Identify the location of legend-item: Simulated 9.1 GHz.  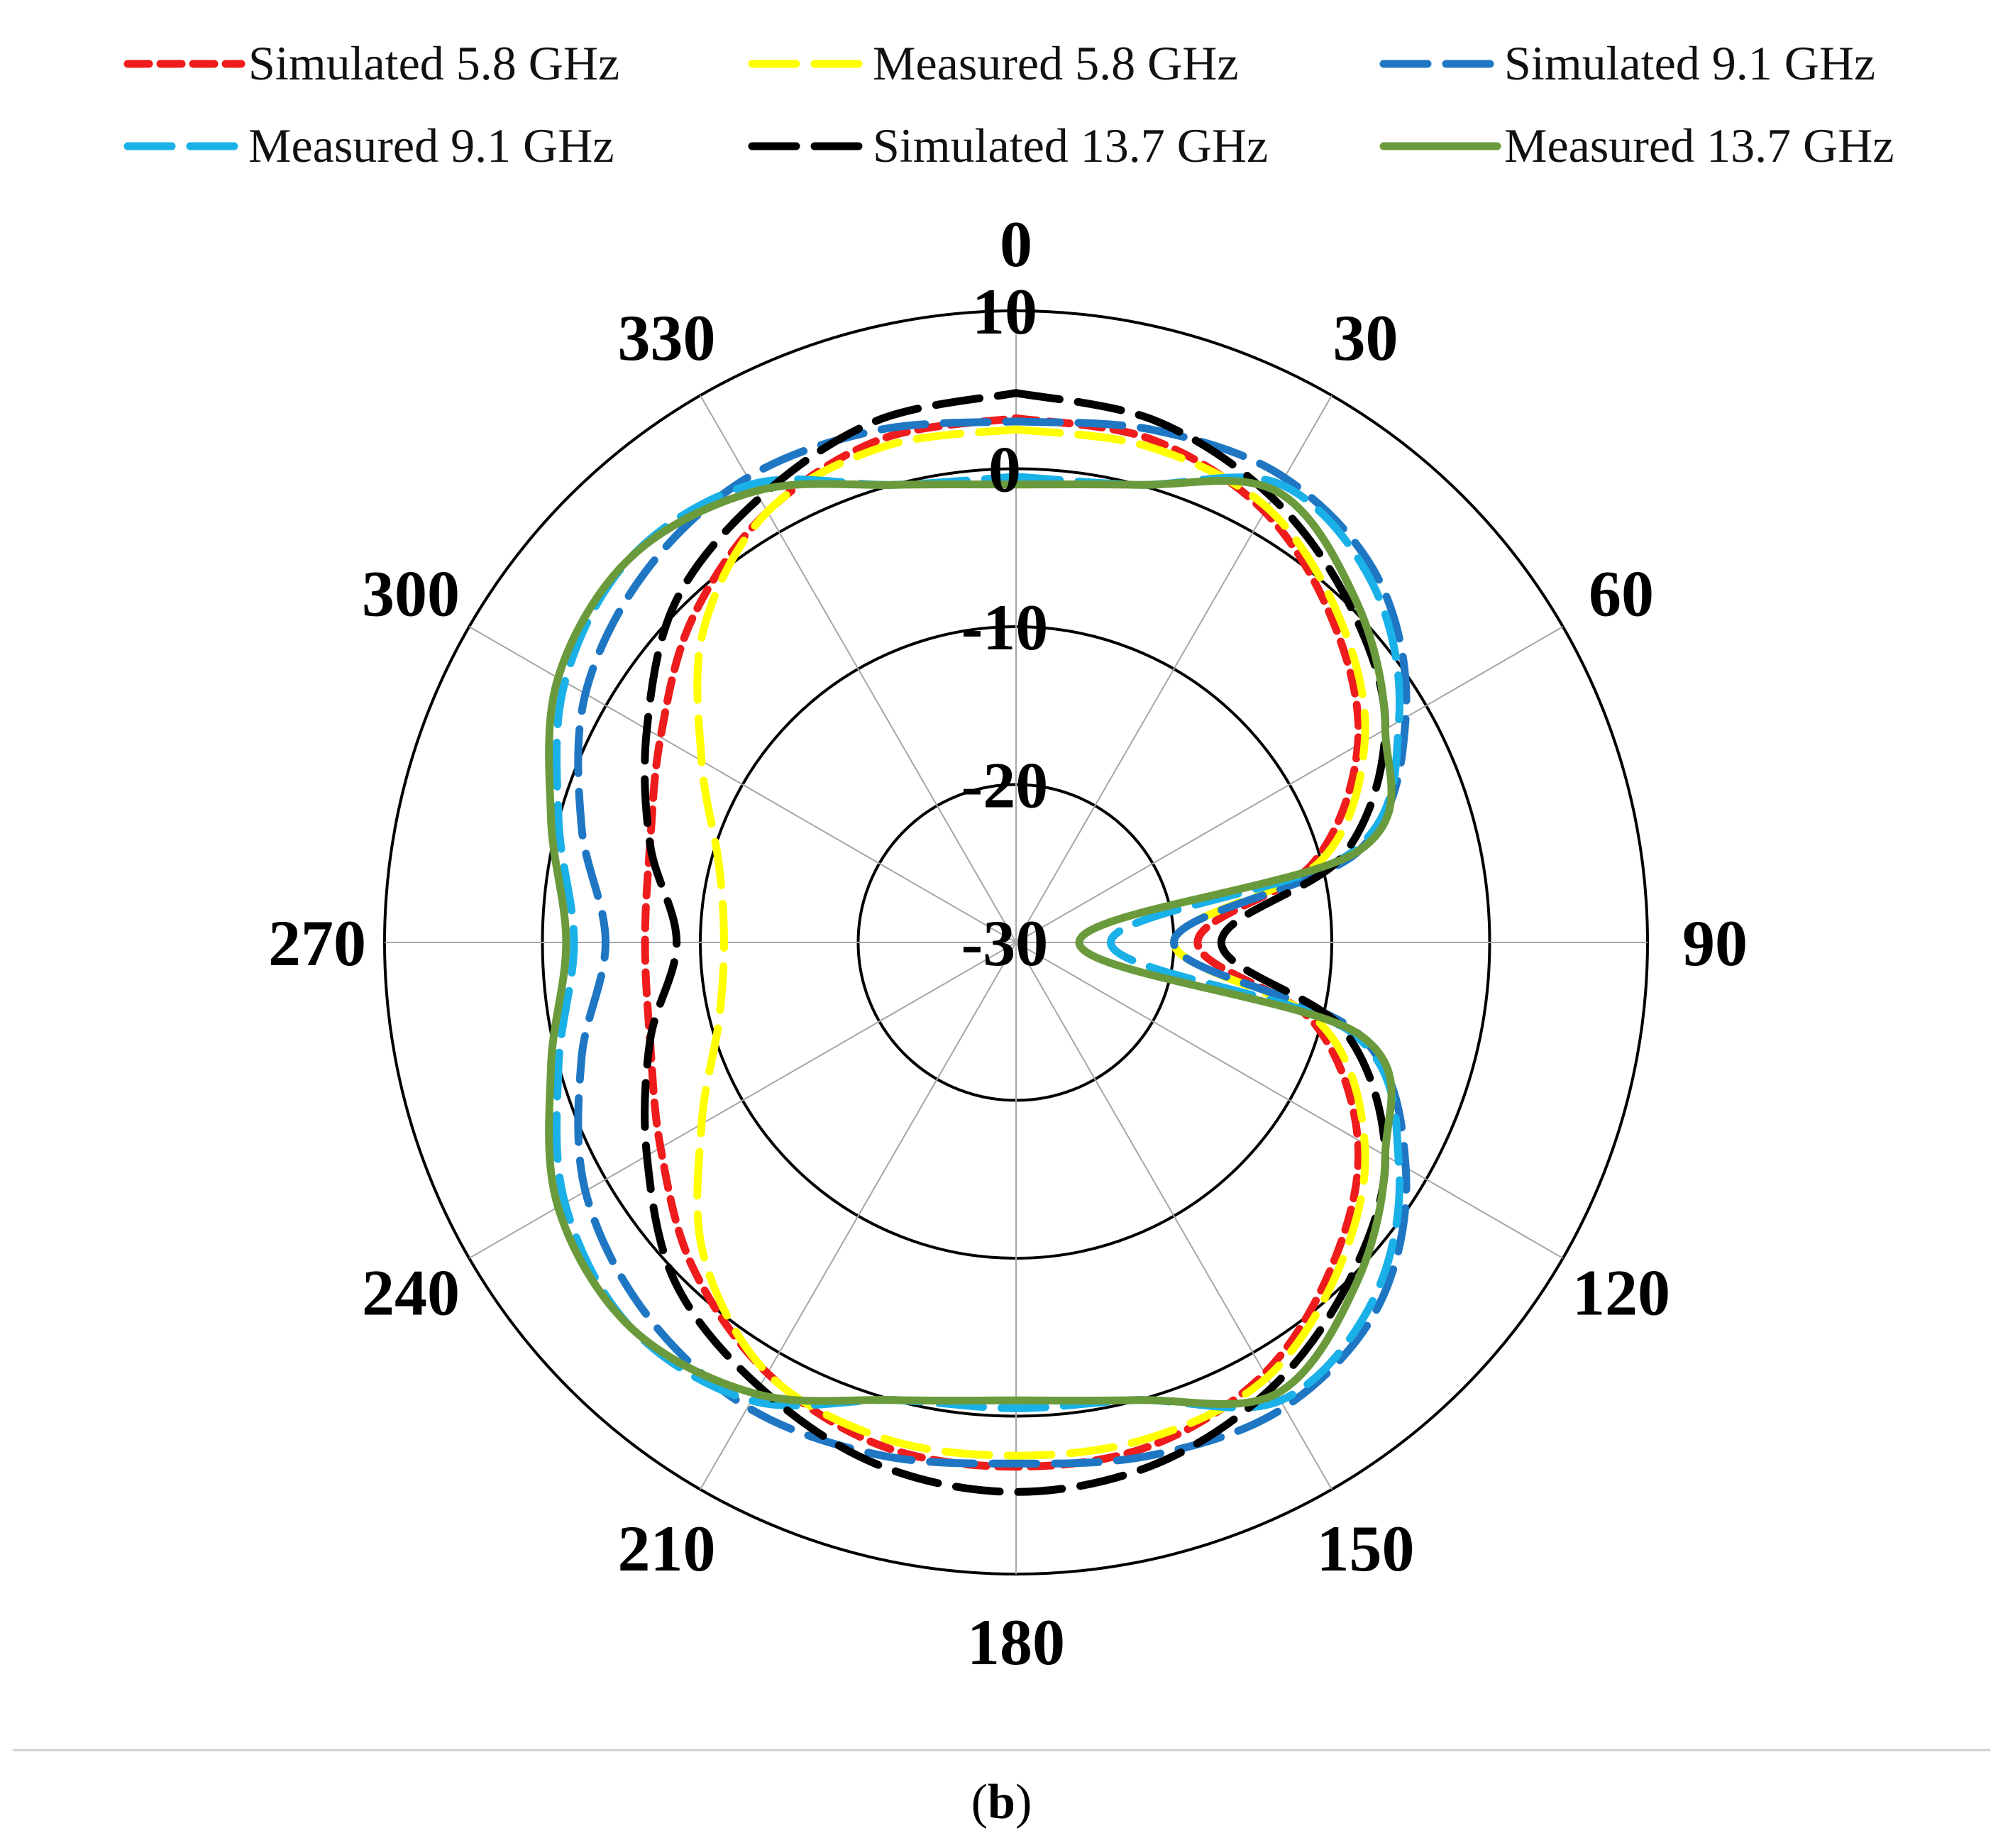
(1627, 63).